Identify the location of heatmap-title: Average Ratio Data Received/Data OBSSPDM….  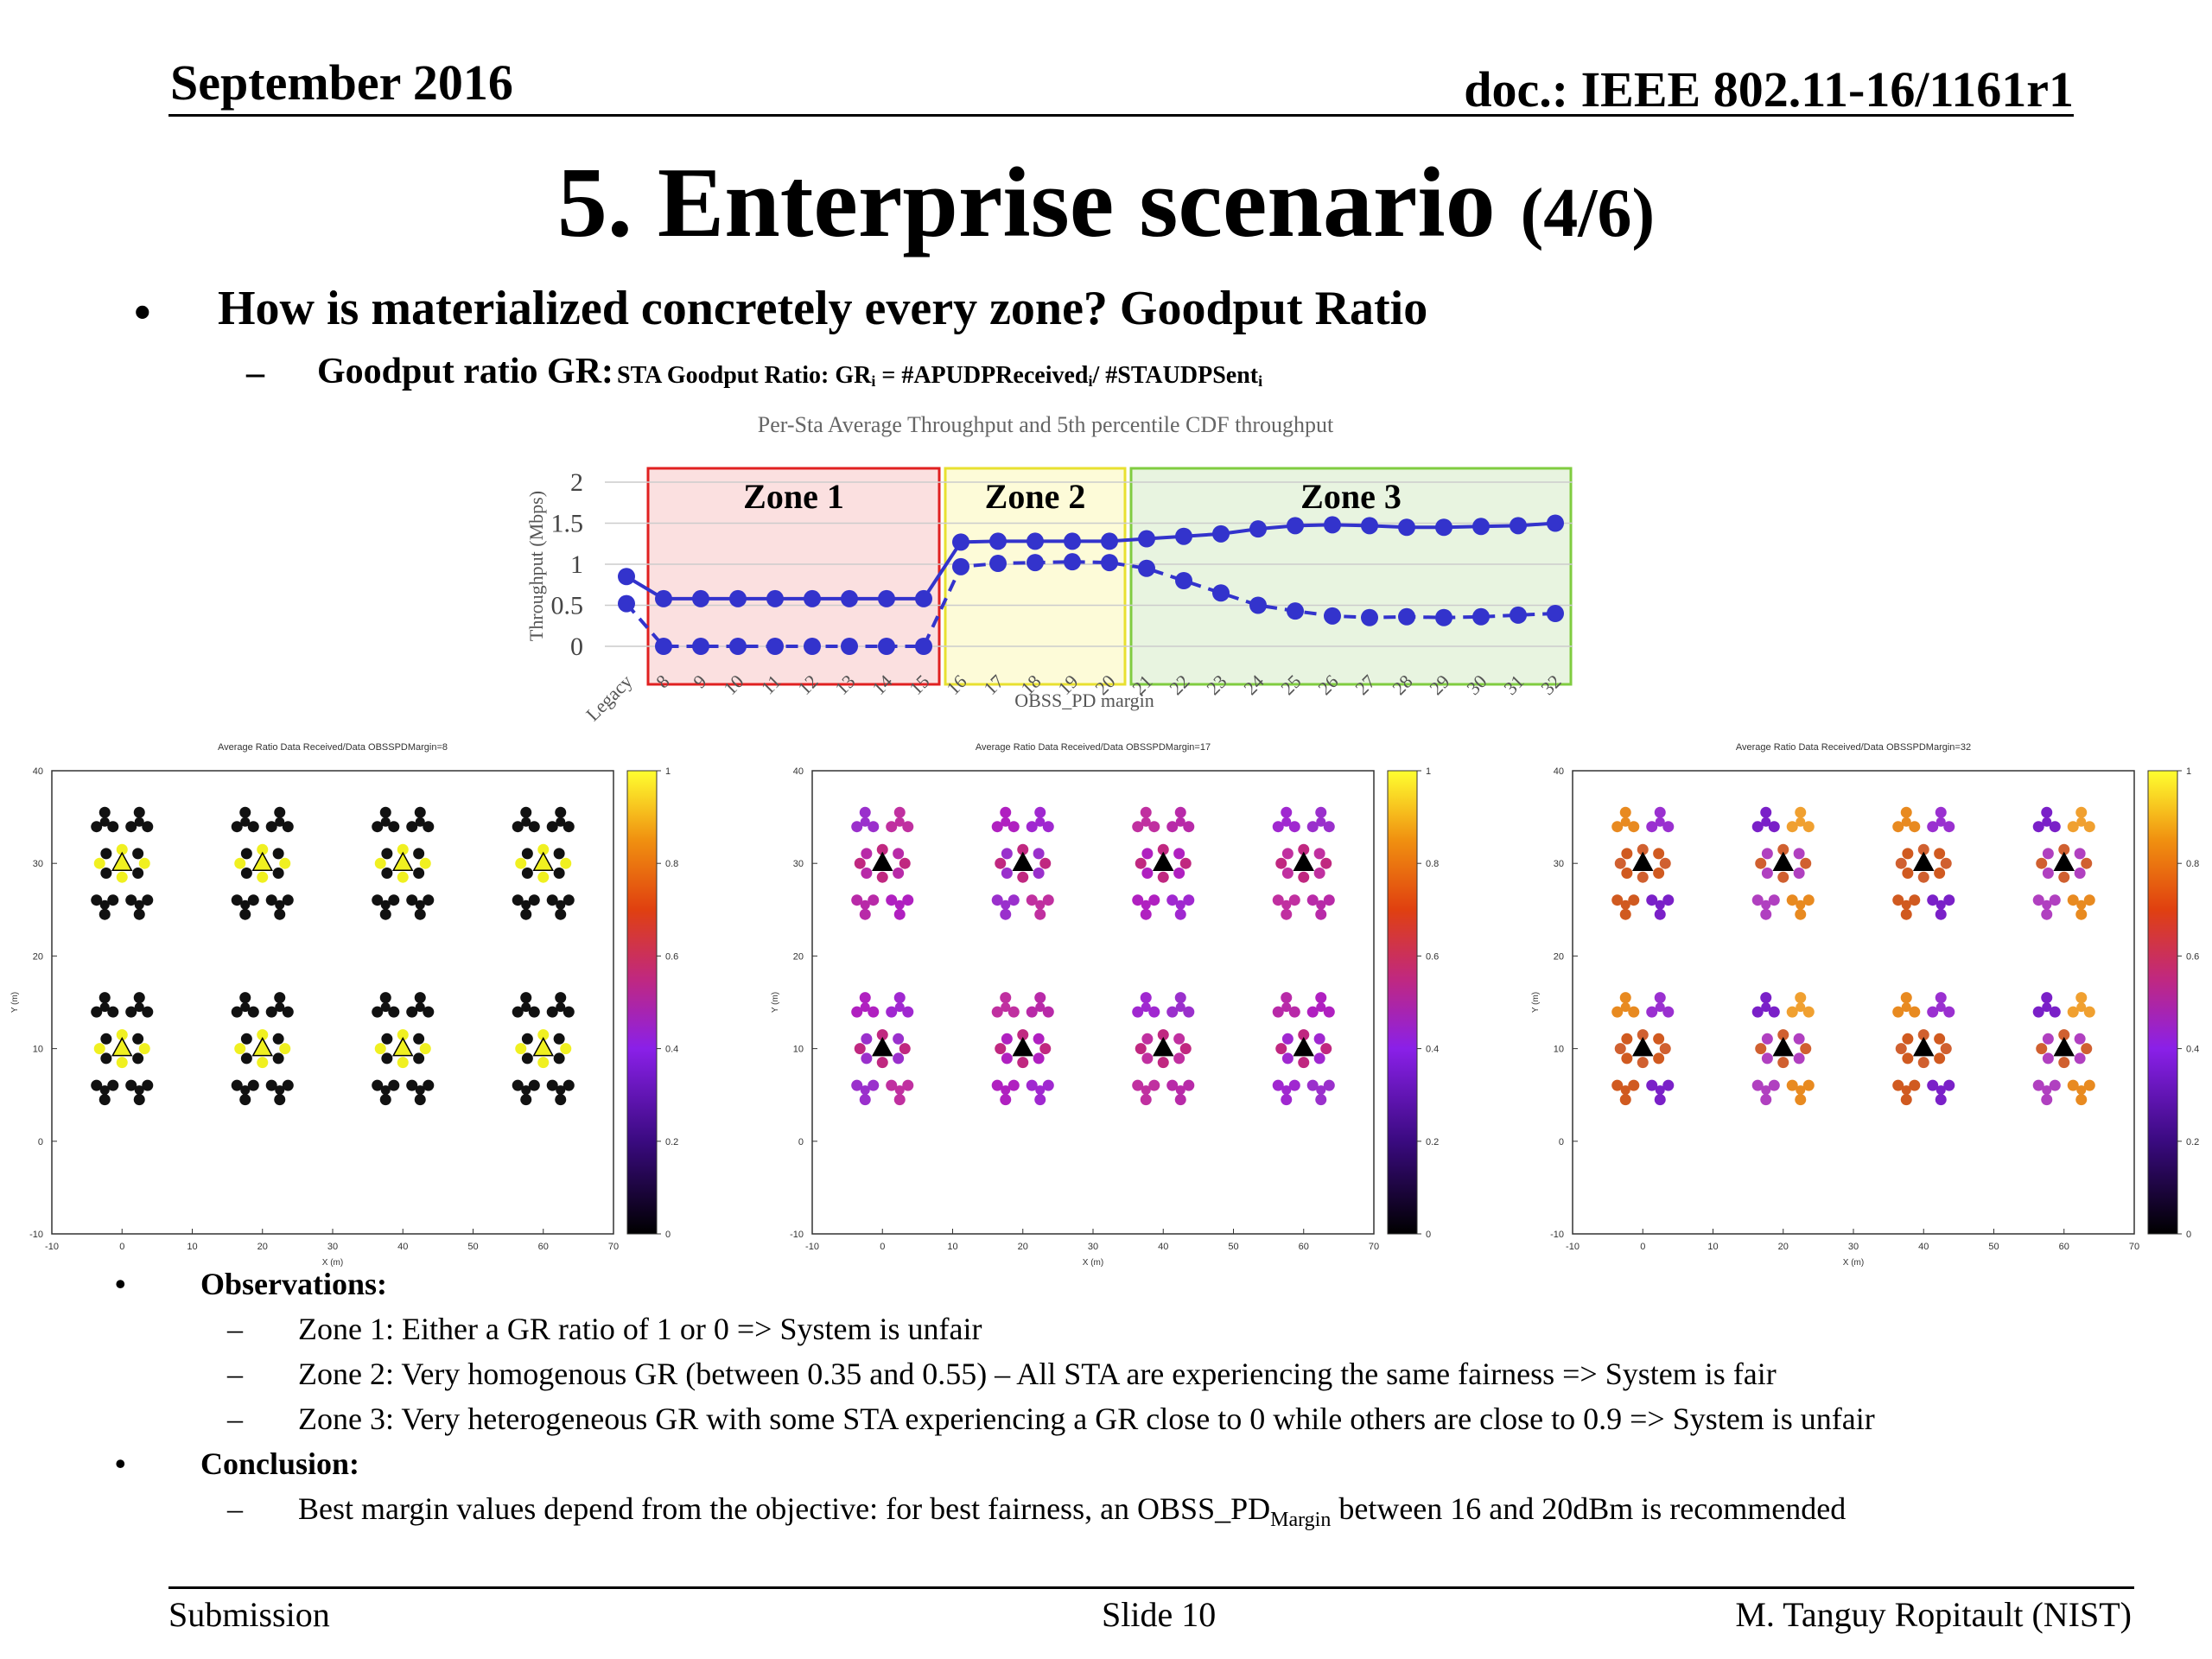
(333, 747).